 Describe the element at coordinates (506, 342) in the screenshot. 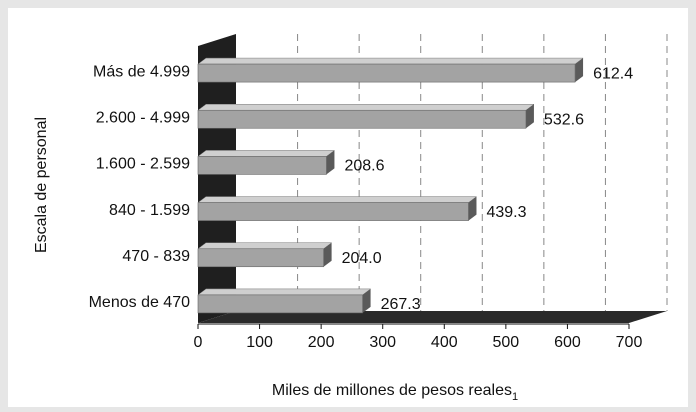

I see `x-tick-label: 500` at that location.